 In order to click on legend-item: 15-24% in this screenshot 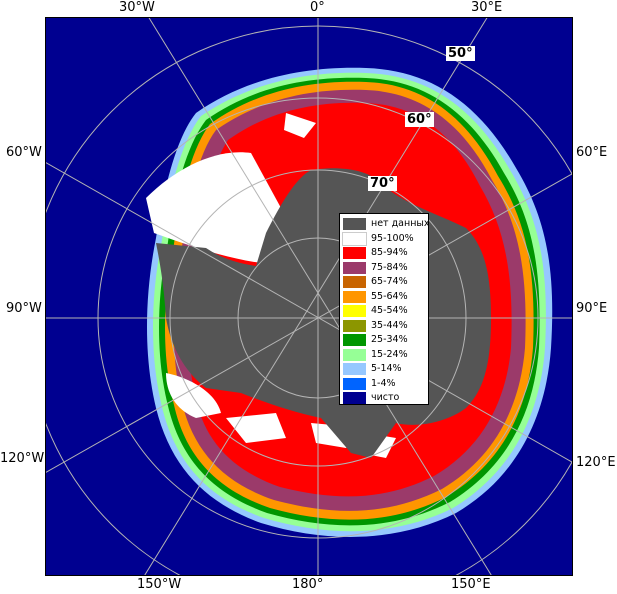, I will do `click(386, 355)`.